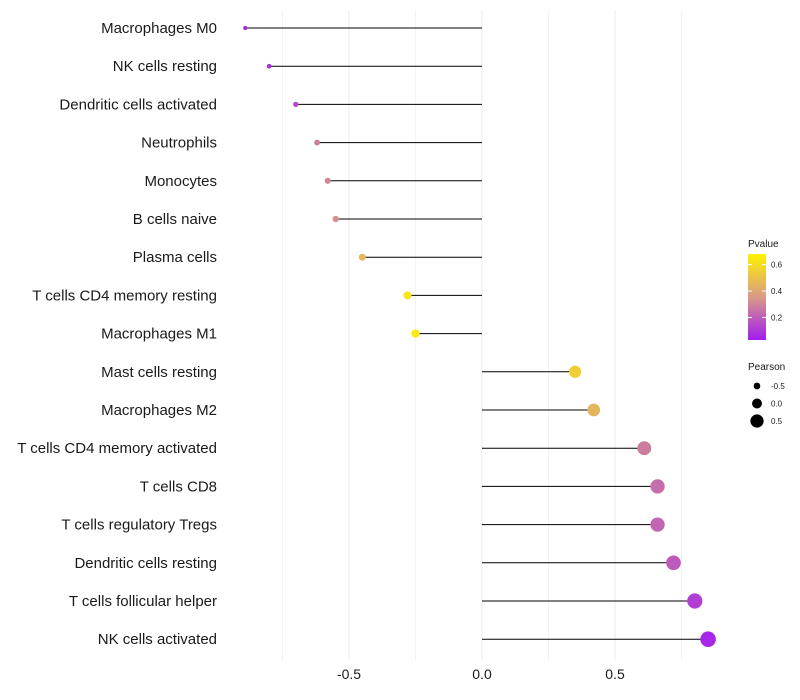 This screenshot has height=700, width=800. I want to click on category-label: NK cells resting, so click(165, 66).